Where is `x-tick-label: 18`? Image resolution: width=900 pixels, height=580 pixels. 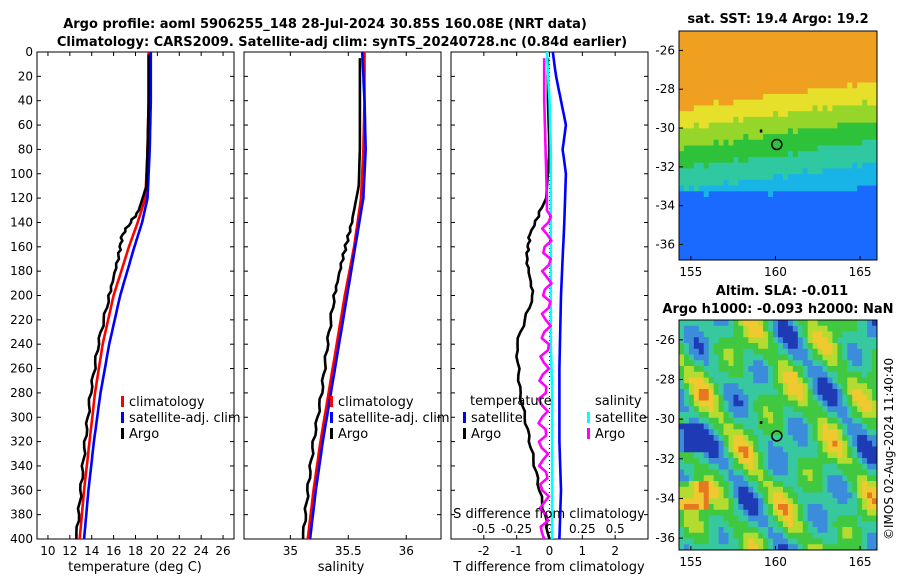 x-tick-label: 18 is located at coordinates (135, 551).